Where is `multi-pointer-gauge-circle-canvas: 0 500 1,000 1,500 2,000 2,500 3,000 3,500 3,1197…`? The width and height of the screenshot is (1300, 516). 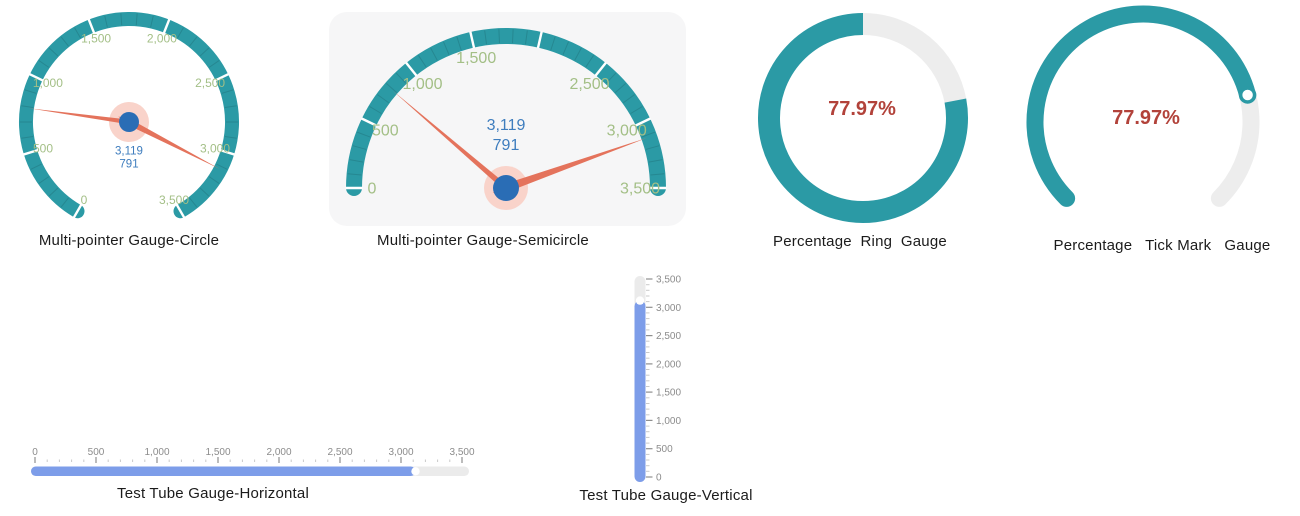 multi-pointer-gauge-circle-canvas: 0 500 1,000 1,500 2,000 2,500 3,000 3,500 3,1197… is located at coordinates (133, 116).